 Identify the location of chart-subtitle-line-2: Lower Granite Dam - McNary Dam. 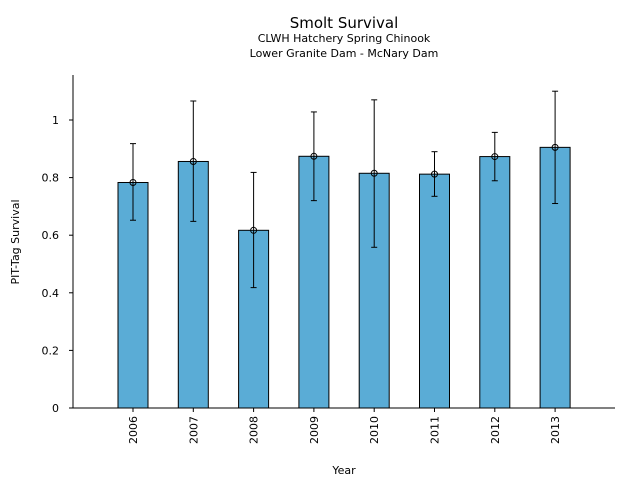
(344, 53).